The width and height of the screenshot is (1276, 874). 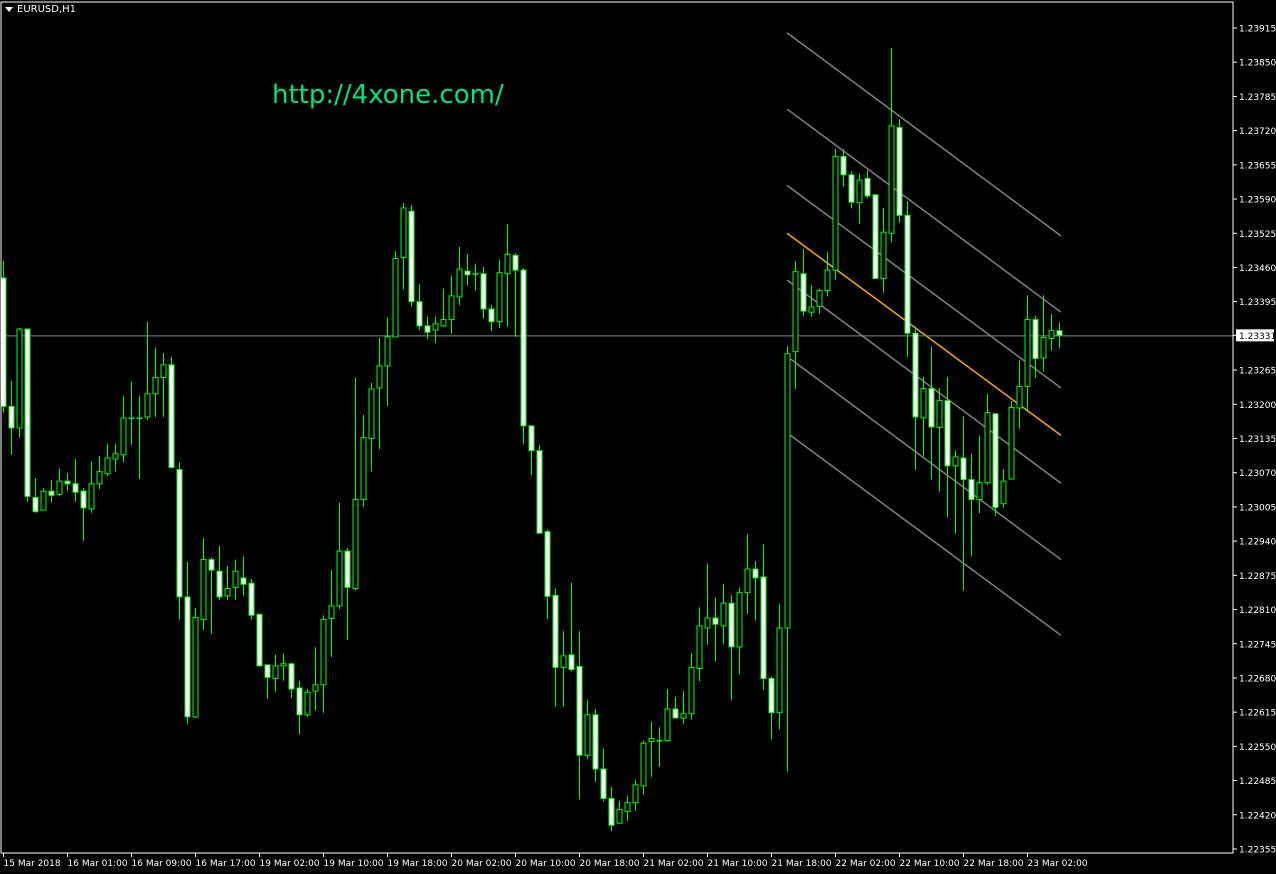 What do you see at coordinates (9, 9) in the screenshot?
I see `dropdown-triangle-icon` at bounding box center [9, 9].